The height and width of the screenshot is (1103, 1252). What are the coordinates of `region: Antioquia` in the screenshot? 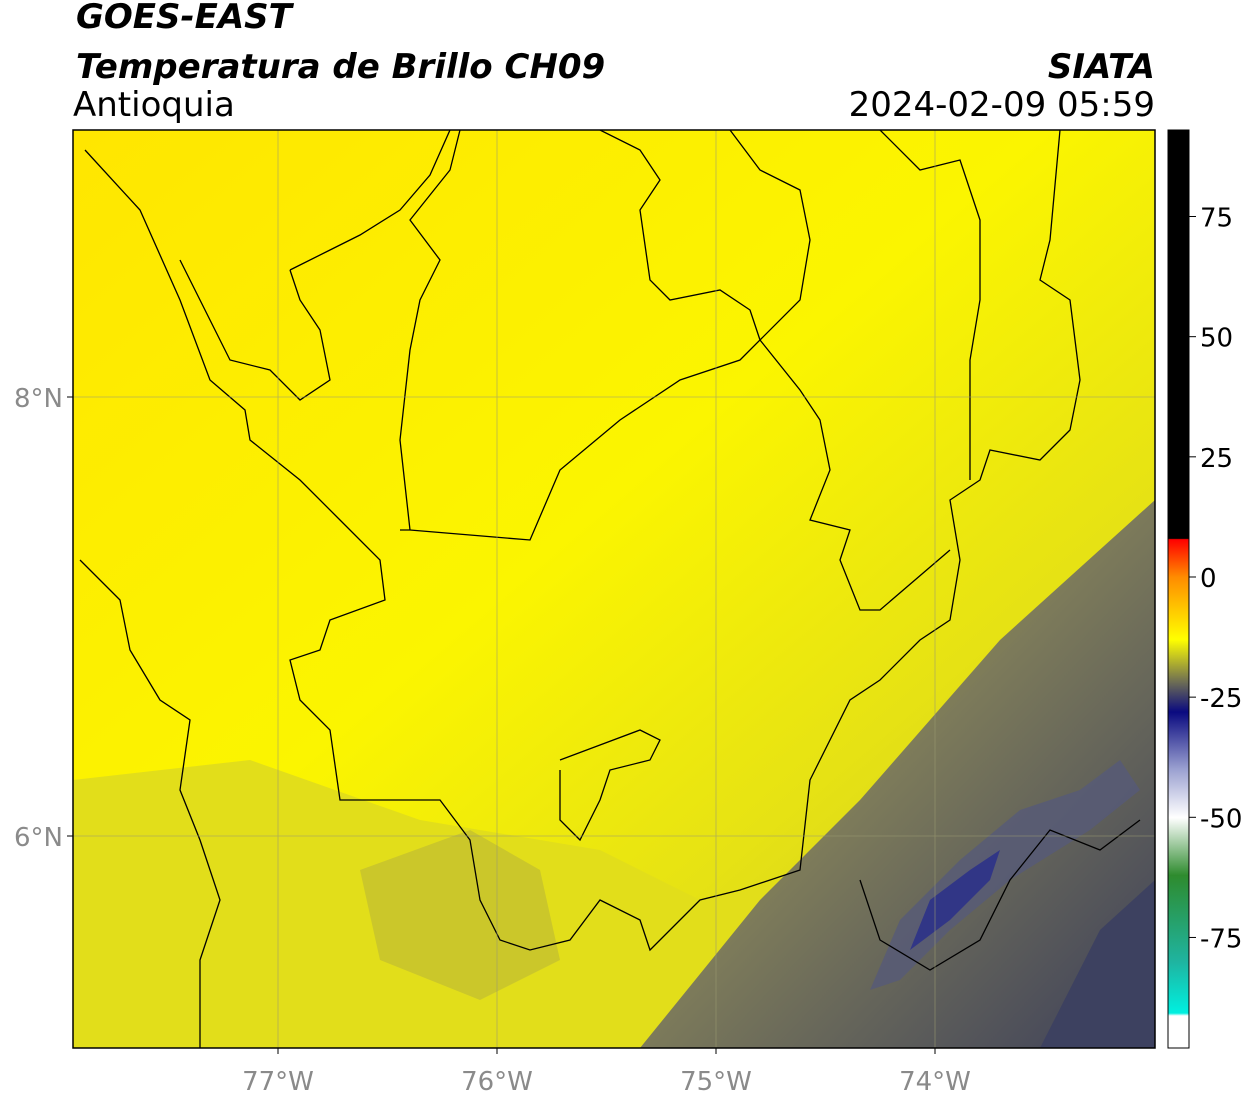 It's located at (154, 105).